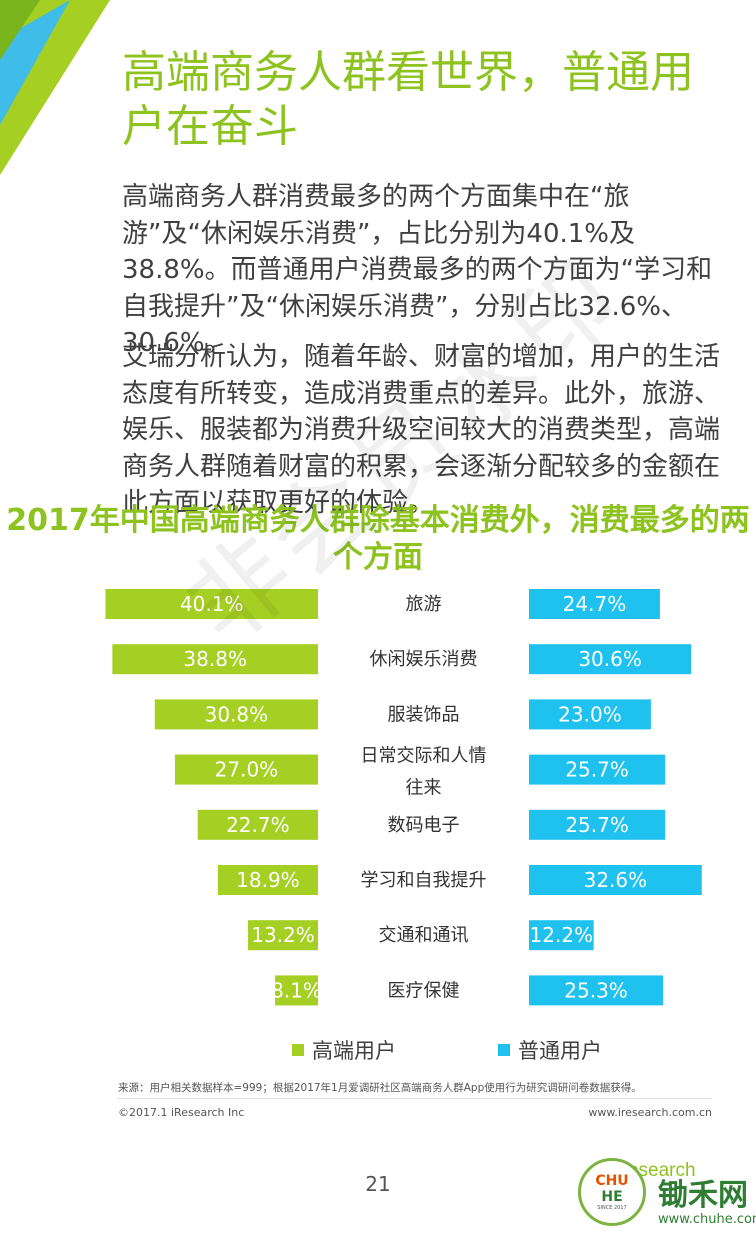  I want to click on legend-swatch-high-end, so click(298, 1050).